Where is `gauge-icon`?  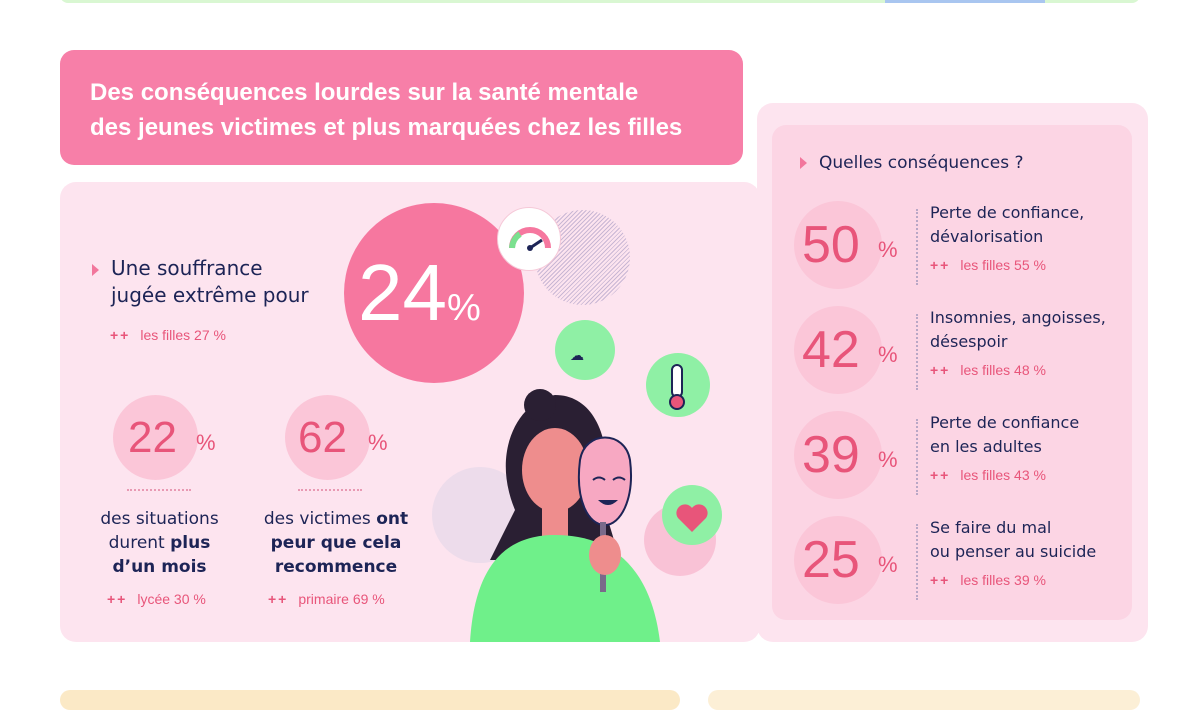
gauge-icon is located at coordinates (529, 239).